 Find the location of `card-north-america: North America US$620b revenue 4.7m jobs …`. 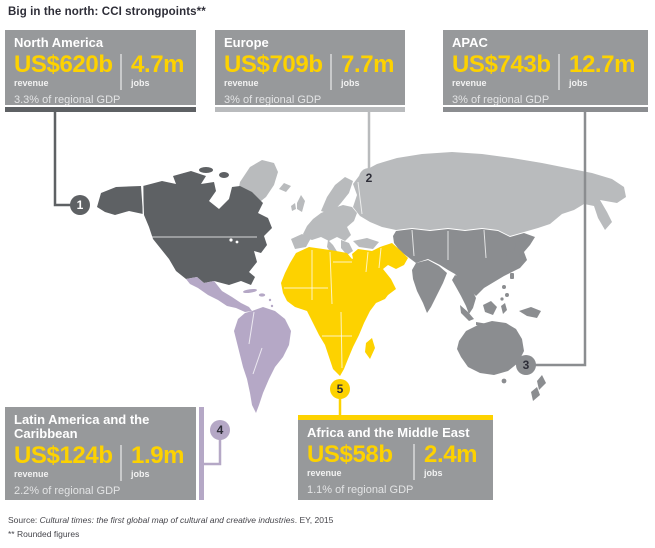

card-north-america: North America US$620b revenue 4.7m jobs … is located at coordinates (100, 68).